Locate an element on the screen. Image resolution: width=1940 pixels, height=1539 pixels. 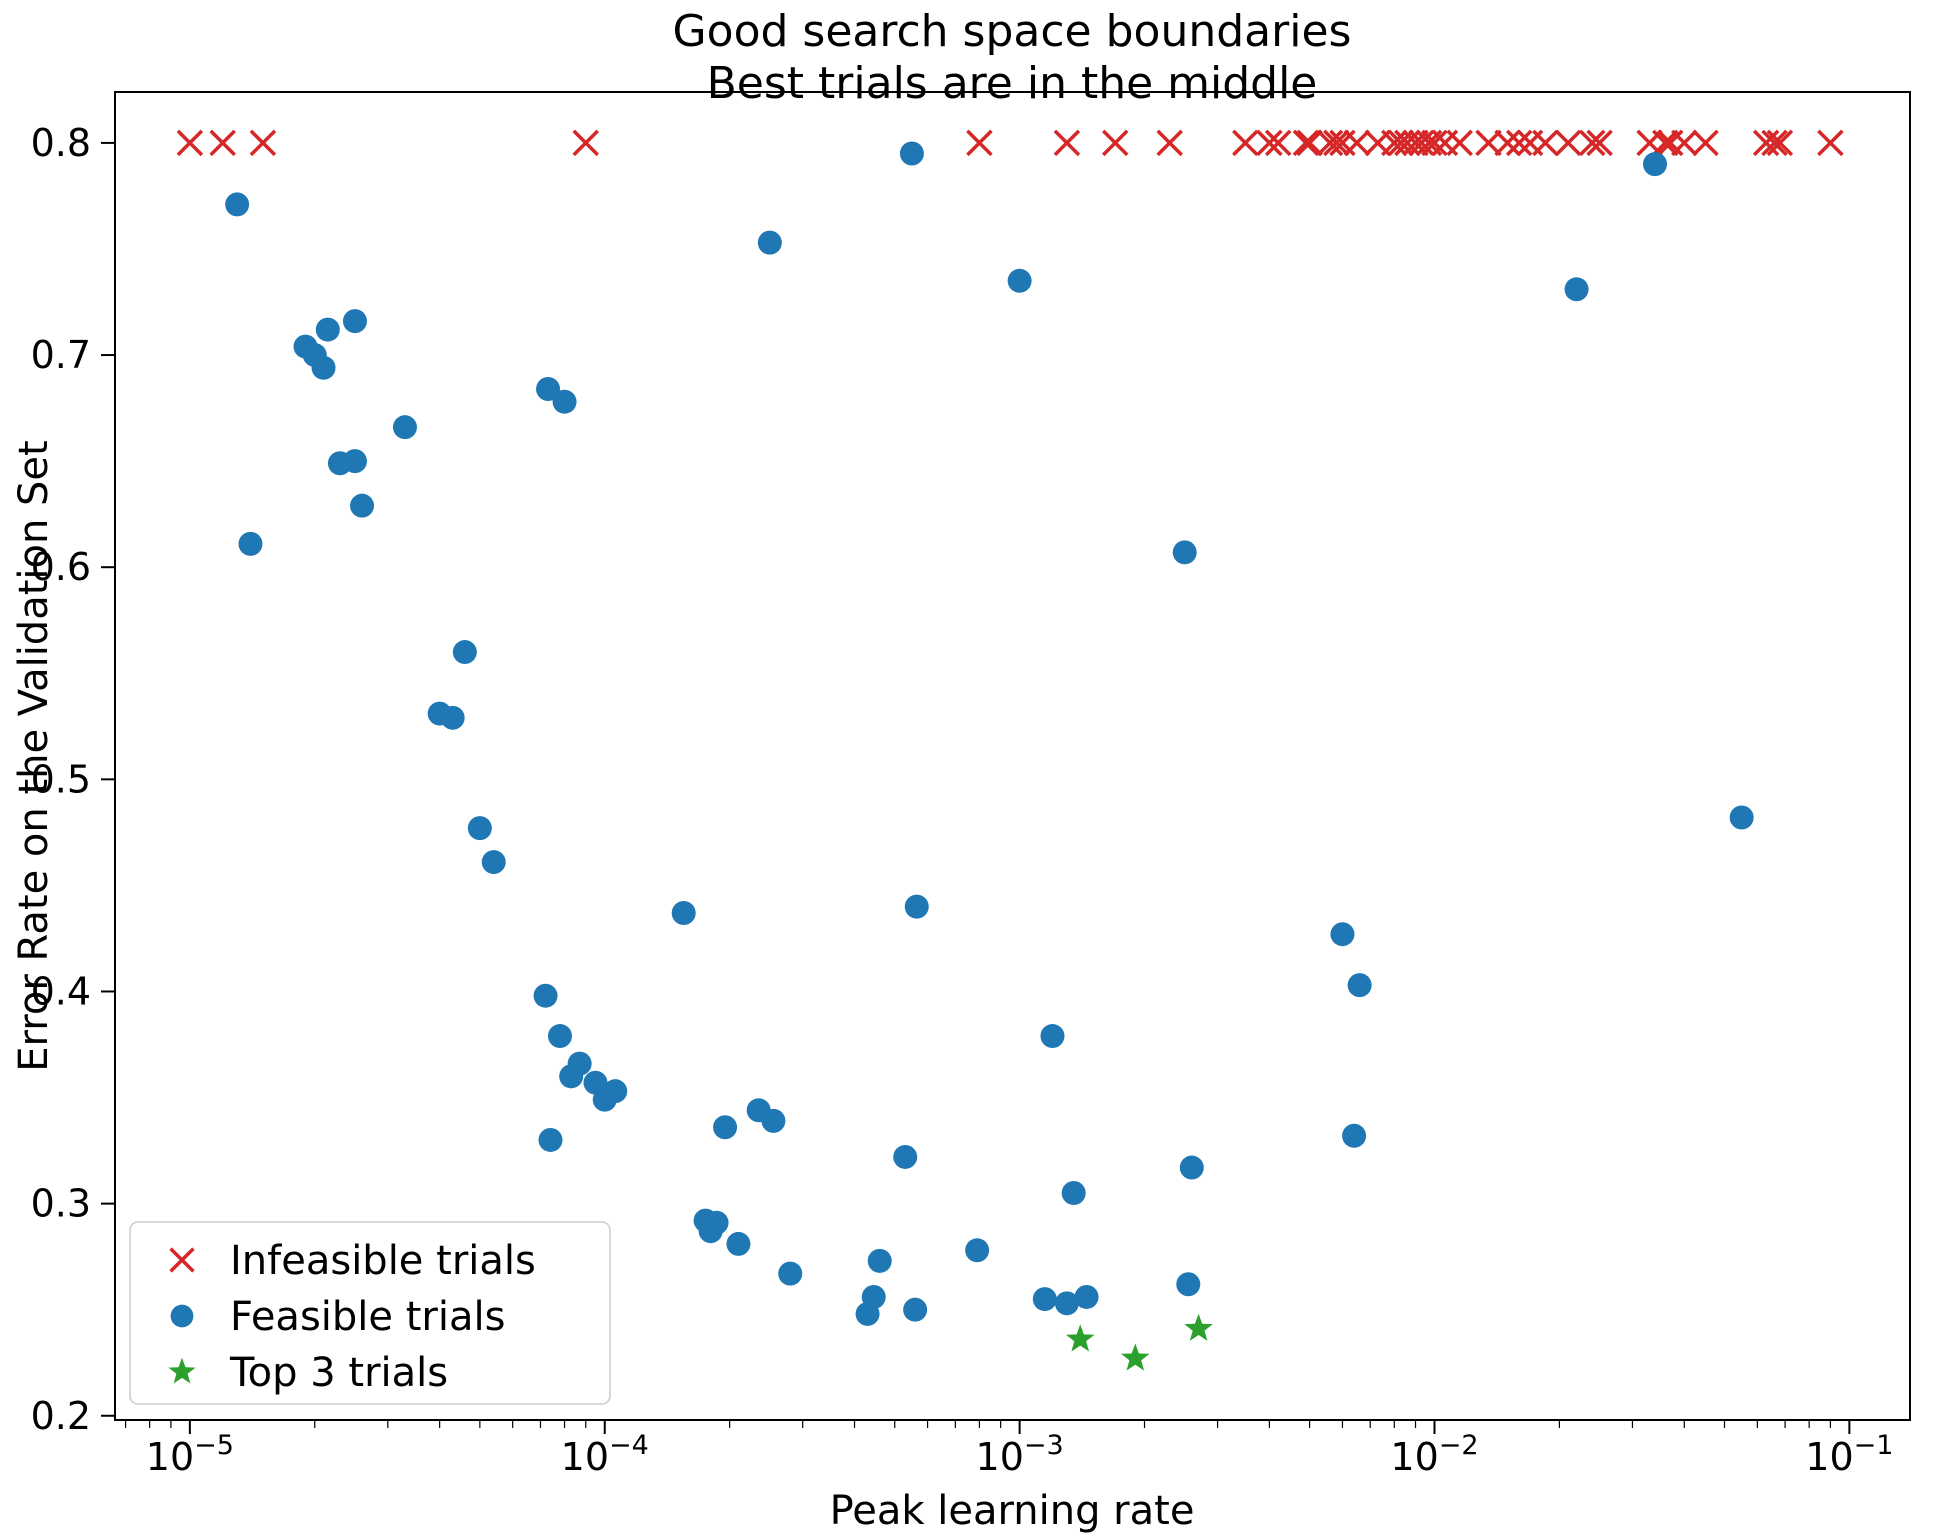
legend-label: Top 3 trials is located at coordinates (338, 1373).